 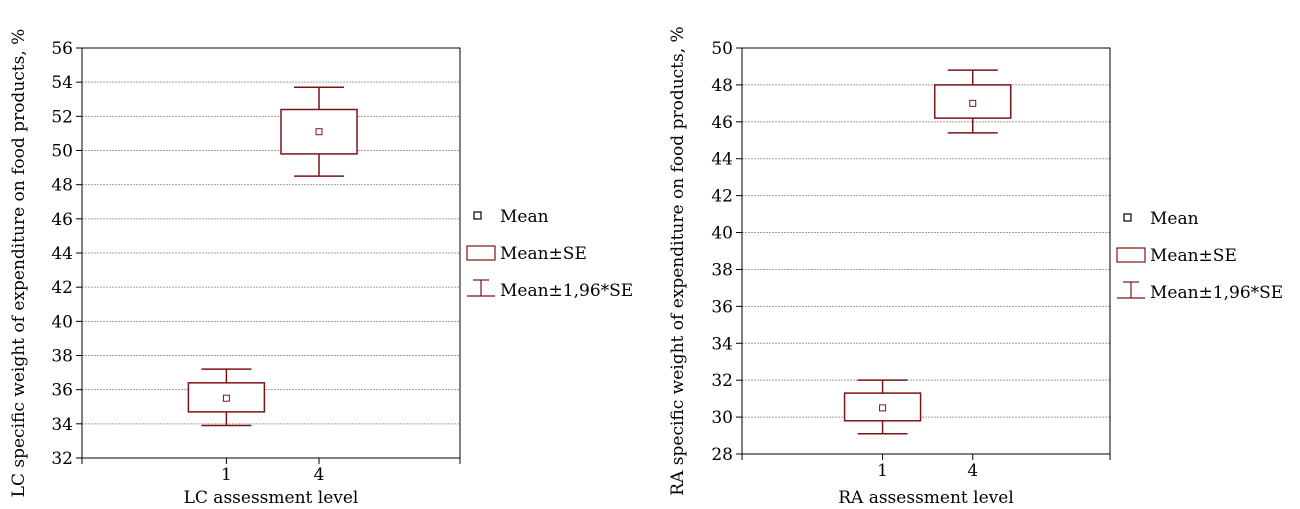 I want to click on y-tick-label: 56, so click(x=62, y=49).